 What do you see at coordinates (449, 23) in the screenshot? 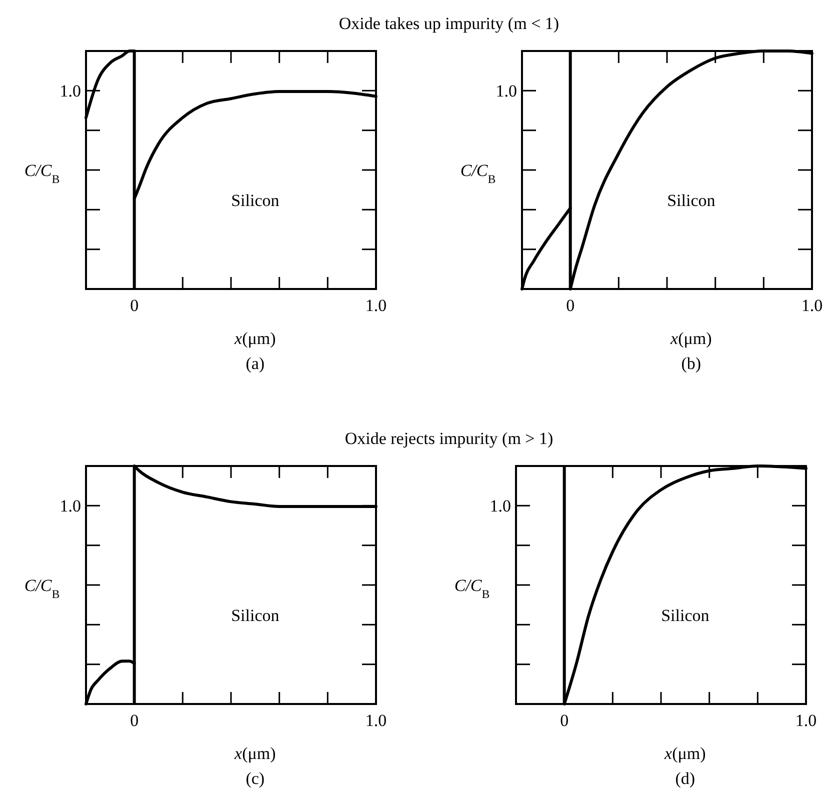
I see `text: Oxide takes up impurity (m < 1)` at bounding box center [449, 23].